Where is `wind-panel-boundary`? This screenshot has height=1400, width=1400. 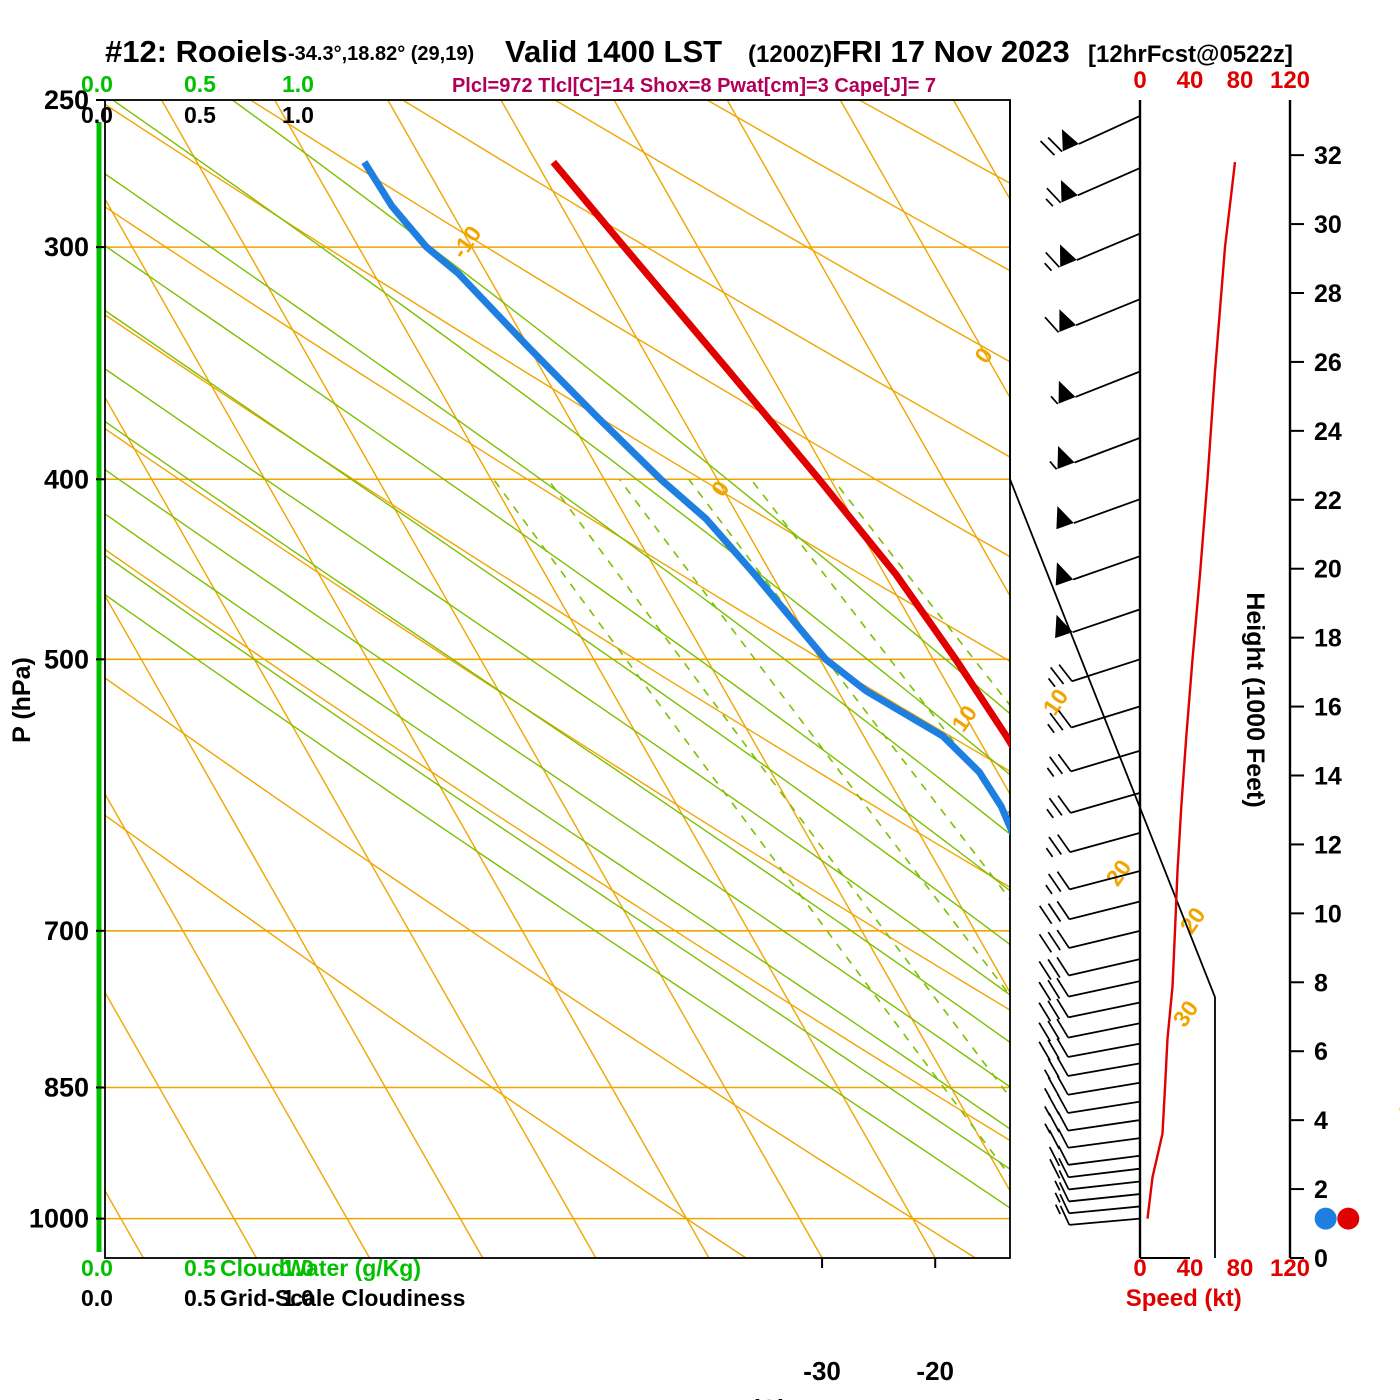
wind-panel-boundary is located at coordinates (1112, 679).